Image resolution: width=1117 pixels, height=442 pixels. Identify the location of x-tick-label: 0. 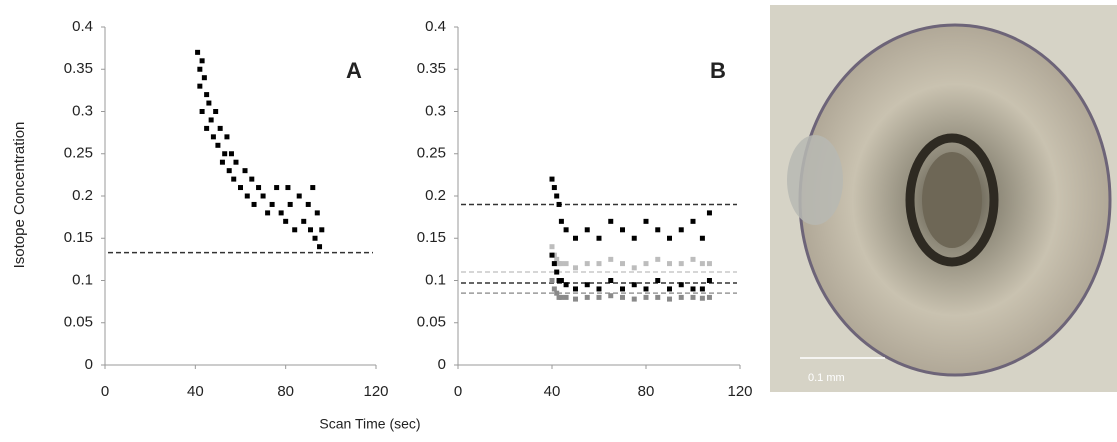
(105, 391).